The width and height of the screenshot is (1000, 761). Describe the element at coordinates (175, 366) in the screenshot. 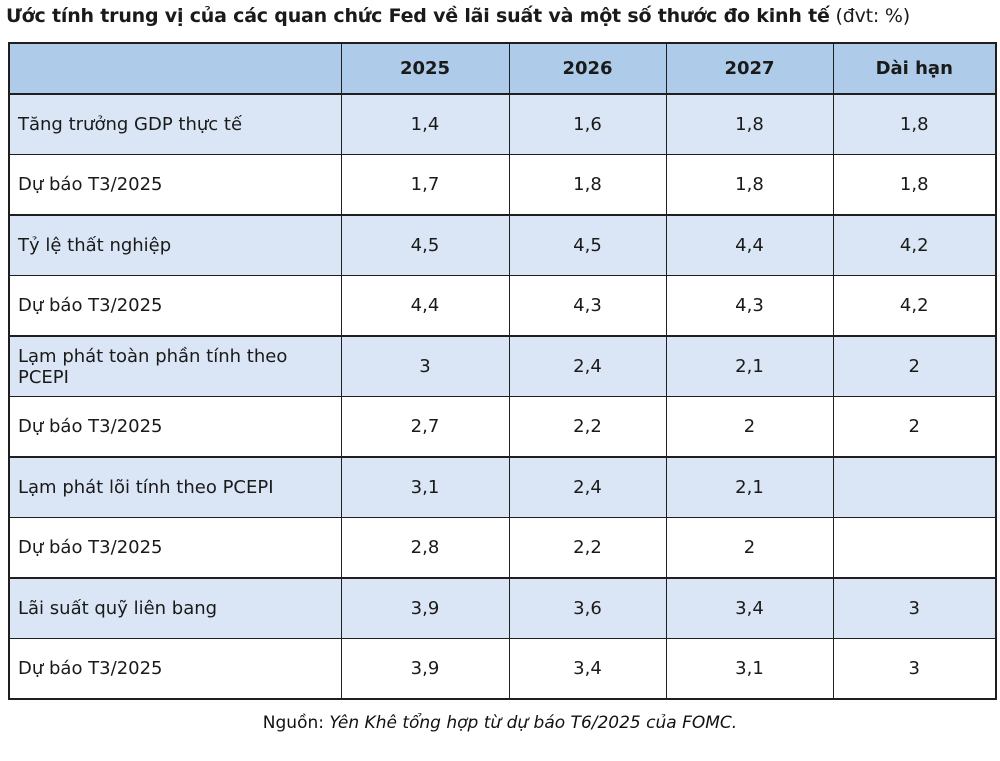

I see `row-label-cell: Lạm phát toàn phần tính theo PCEPI` at that location.